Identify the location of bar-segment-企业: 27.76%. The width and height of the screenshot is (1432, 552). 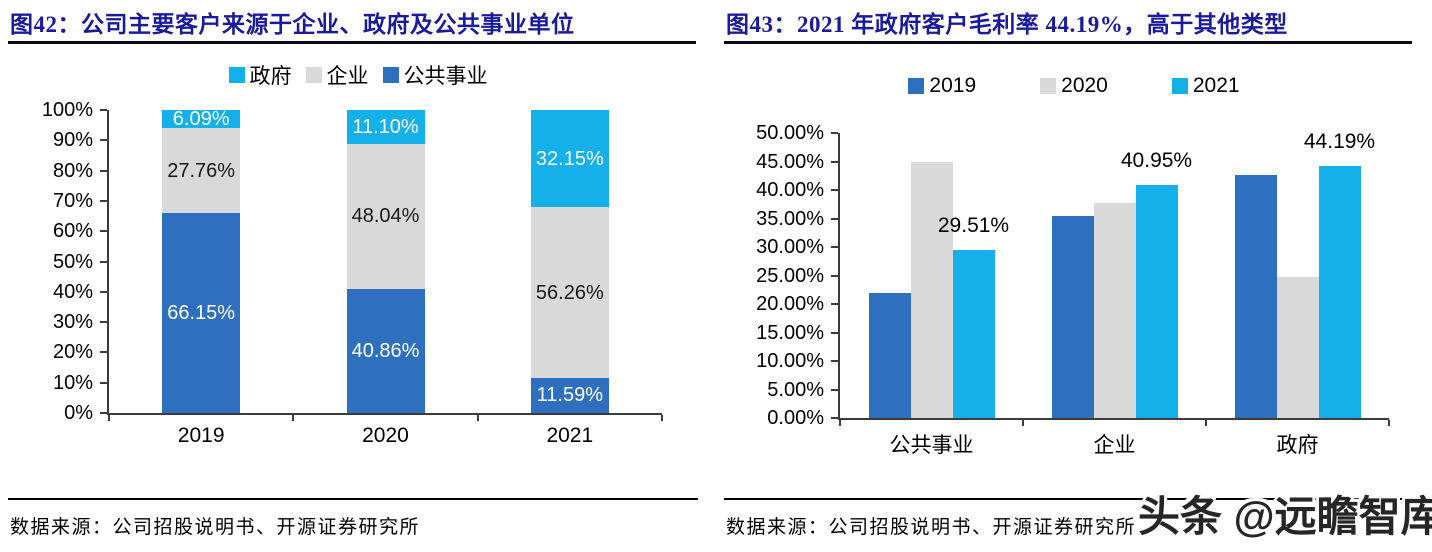
(201, 170).